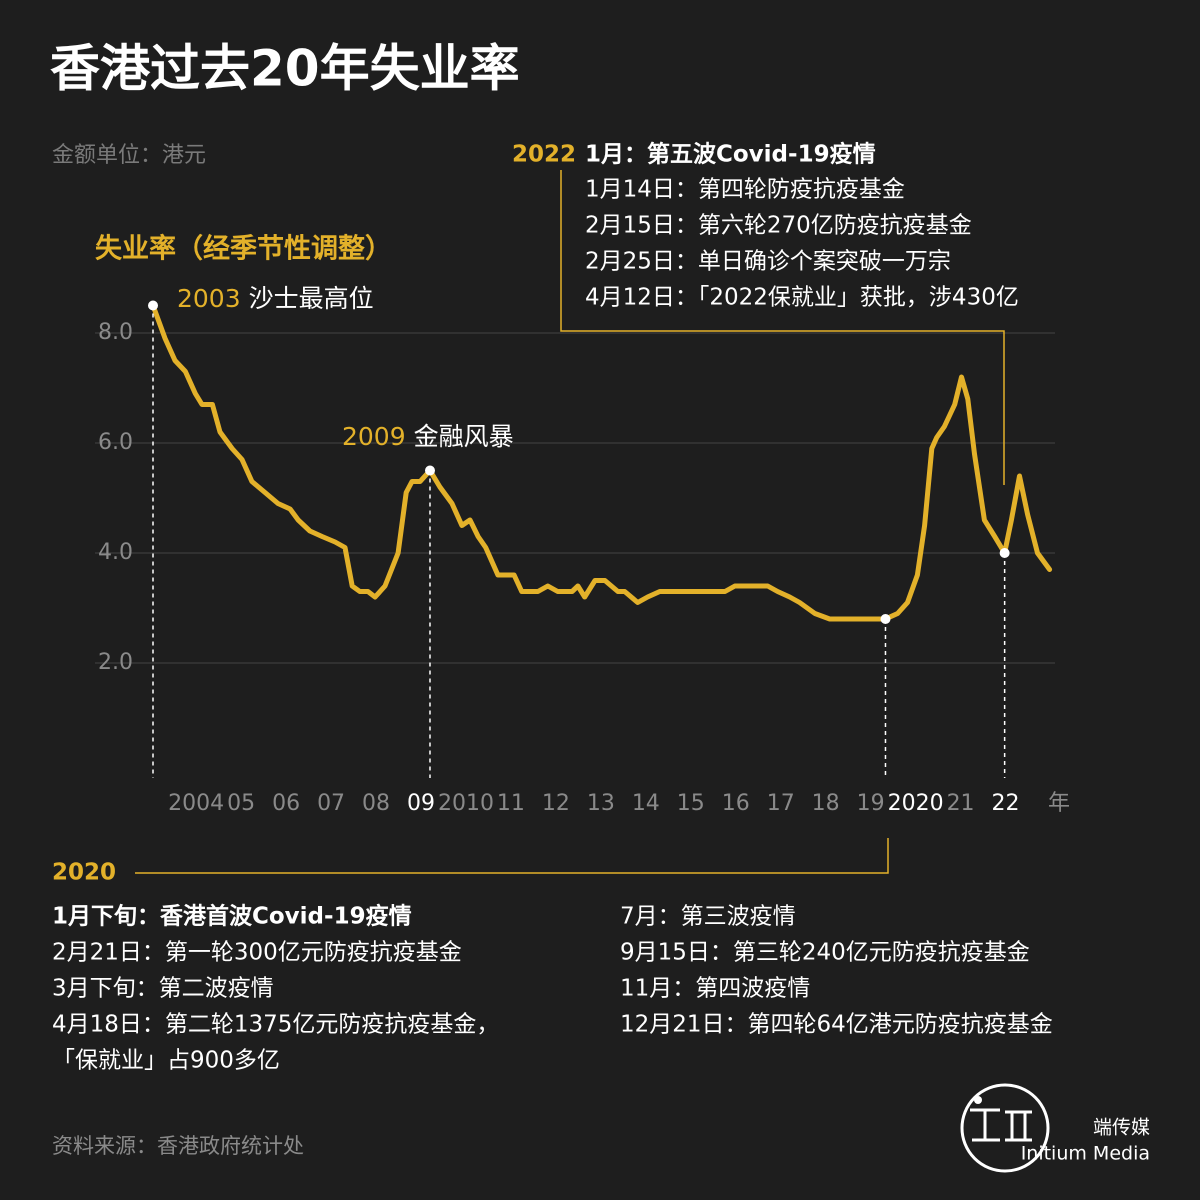  What do you see at coordinates (601, 803) in the screenshot?
I see `x-tick-label: 13` at bounding box center [601, 803].